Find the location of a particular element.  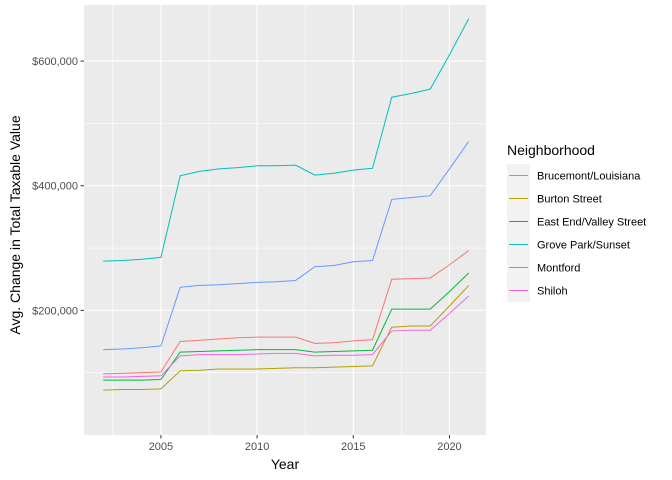

x-tick-label: 2005 is located at coordinates (161, 447).